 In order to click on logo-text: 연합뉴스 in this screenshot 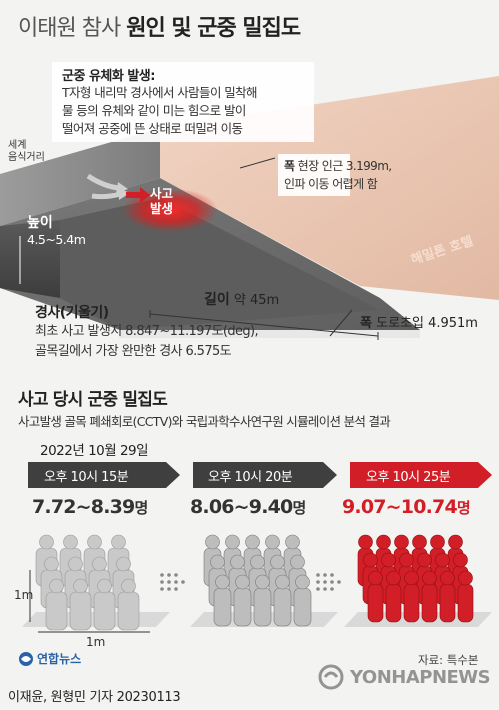, I will do `click(59, 659)`.